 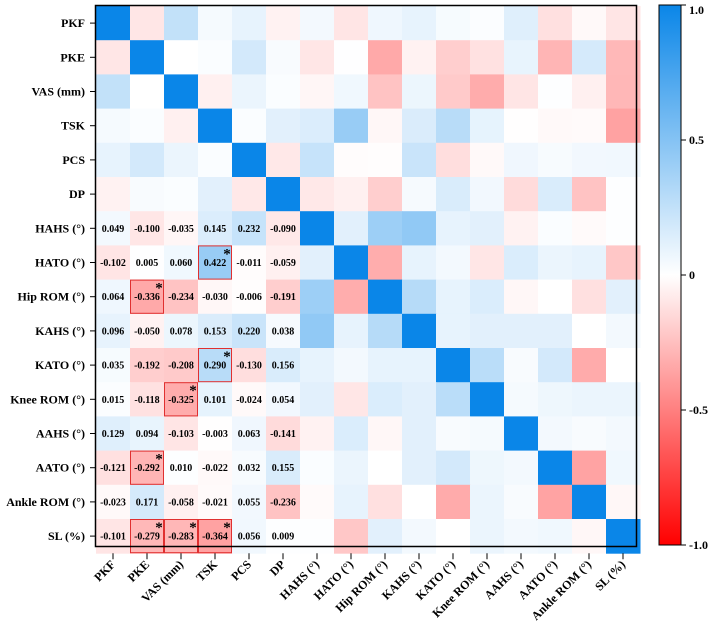 I want to click on cell-value: 0.064, so click(x=113, y=297).